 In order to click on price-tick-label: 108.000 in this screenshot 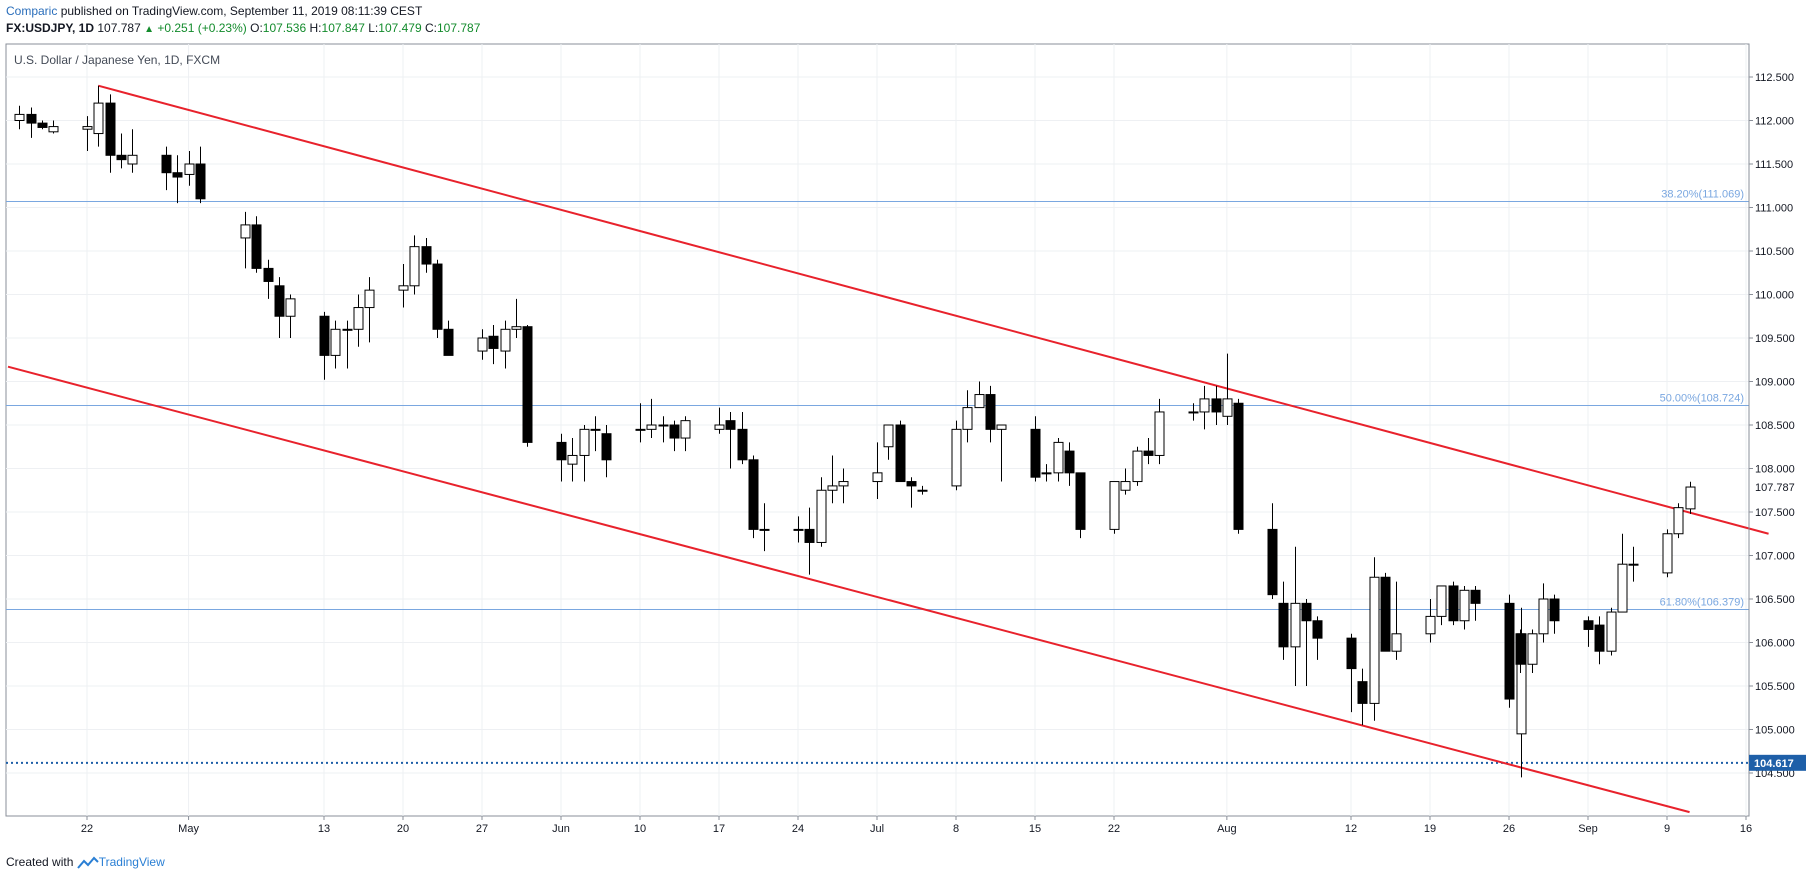, I will do `click(1775, 470)`.